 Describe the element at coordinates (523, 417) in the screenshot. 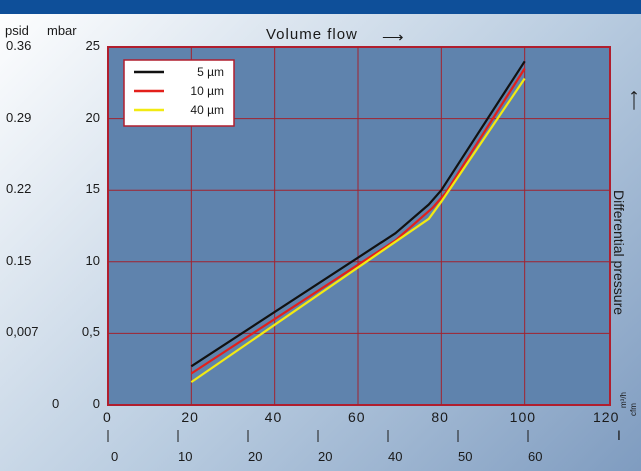

I see `x-tick-label: 100` at that location.